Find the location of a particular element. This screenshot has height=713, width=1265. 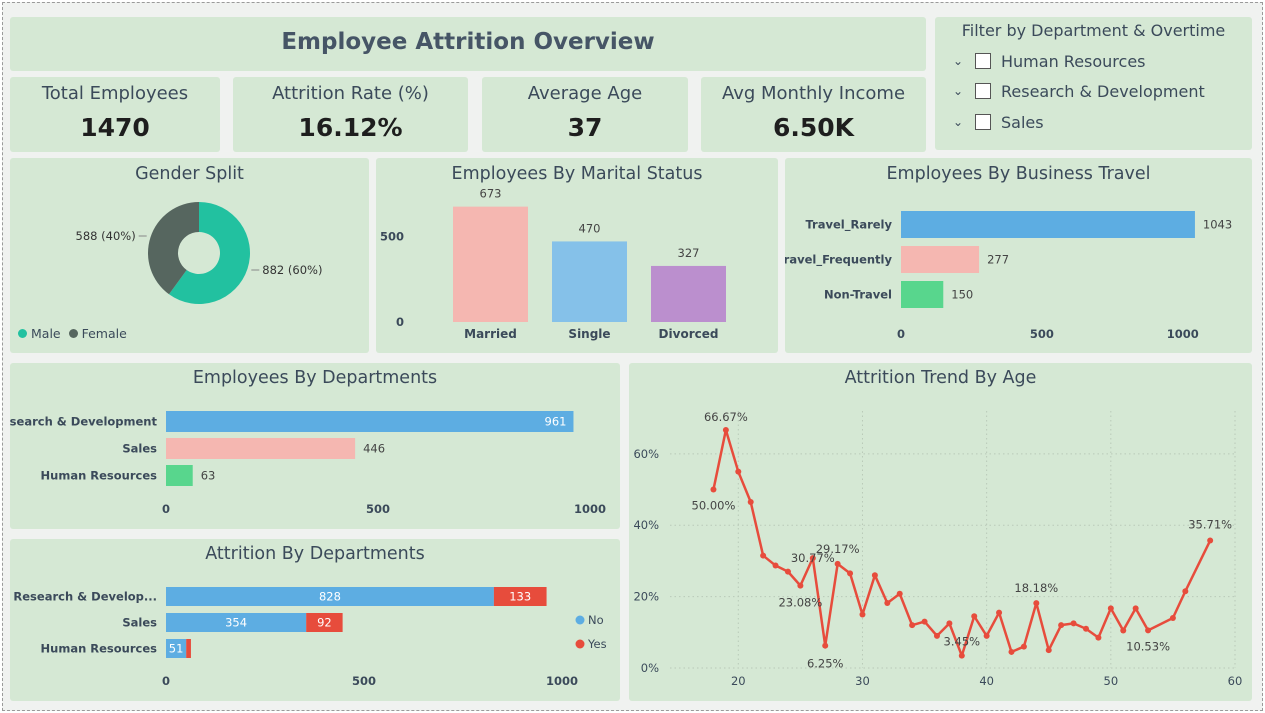

data-label: 66.67% is located at coordinates (726, 417).